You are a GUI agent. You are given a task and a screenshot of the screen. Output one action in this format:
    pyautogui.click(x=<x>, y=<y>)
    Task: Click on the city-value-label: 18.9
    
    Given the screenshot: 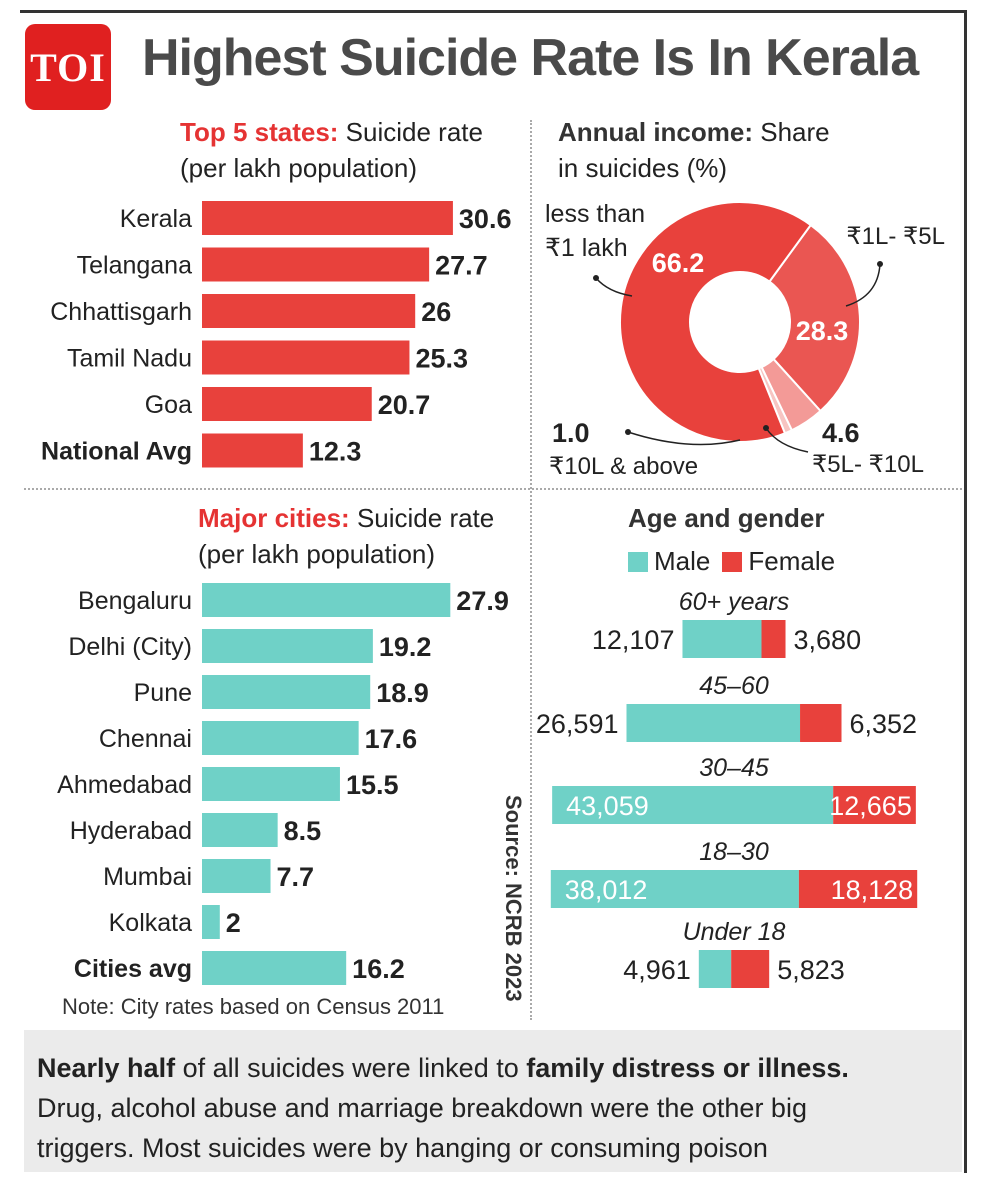 What is the action you would take?
    pyautogui.click(x=402, y=693)
    